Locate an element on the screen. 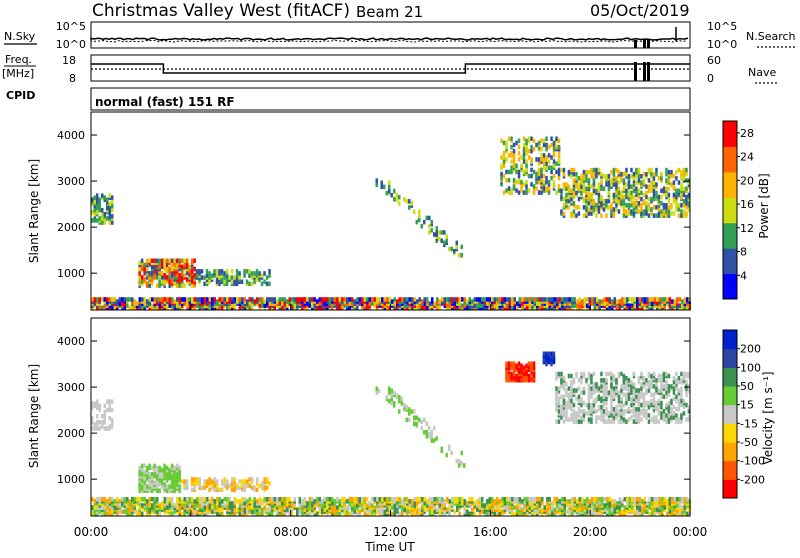 The width and height of the screenshot is (800, 558). nsearch-label: N.Search is located at coordinates (771, 36).